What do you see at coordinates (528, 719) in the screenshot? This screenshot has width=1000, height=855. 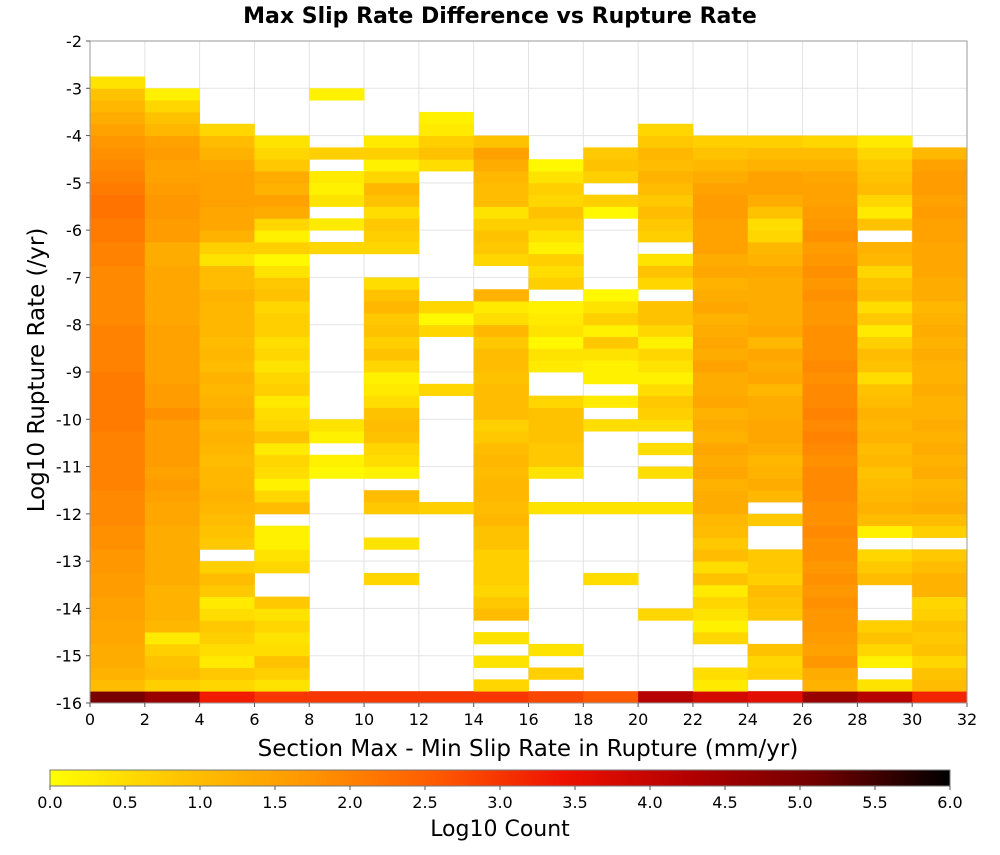 I see `x-tick-label: 16` at bounding box center [528, 719].